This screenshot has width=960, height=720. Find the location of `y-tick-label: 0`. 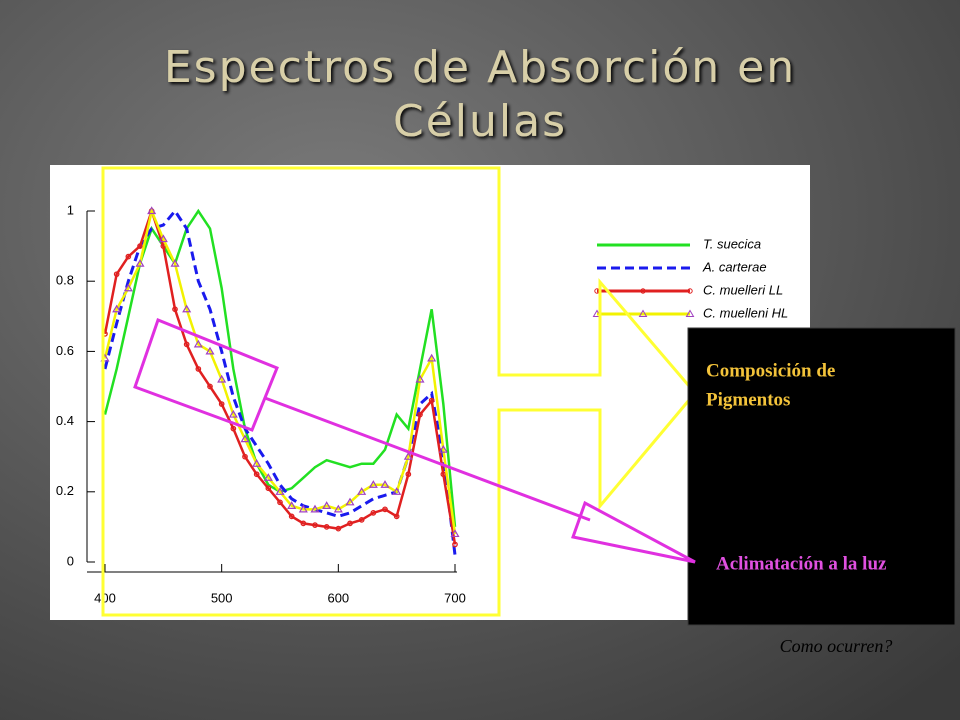

y-tick-label: 0 is located at coordinates (70, 560).